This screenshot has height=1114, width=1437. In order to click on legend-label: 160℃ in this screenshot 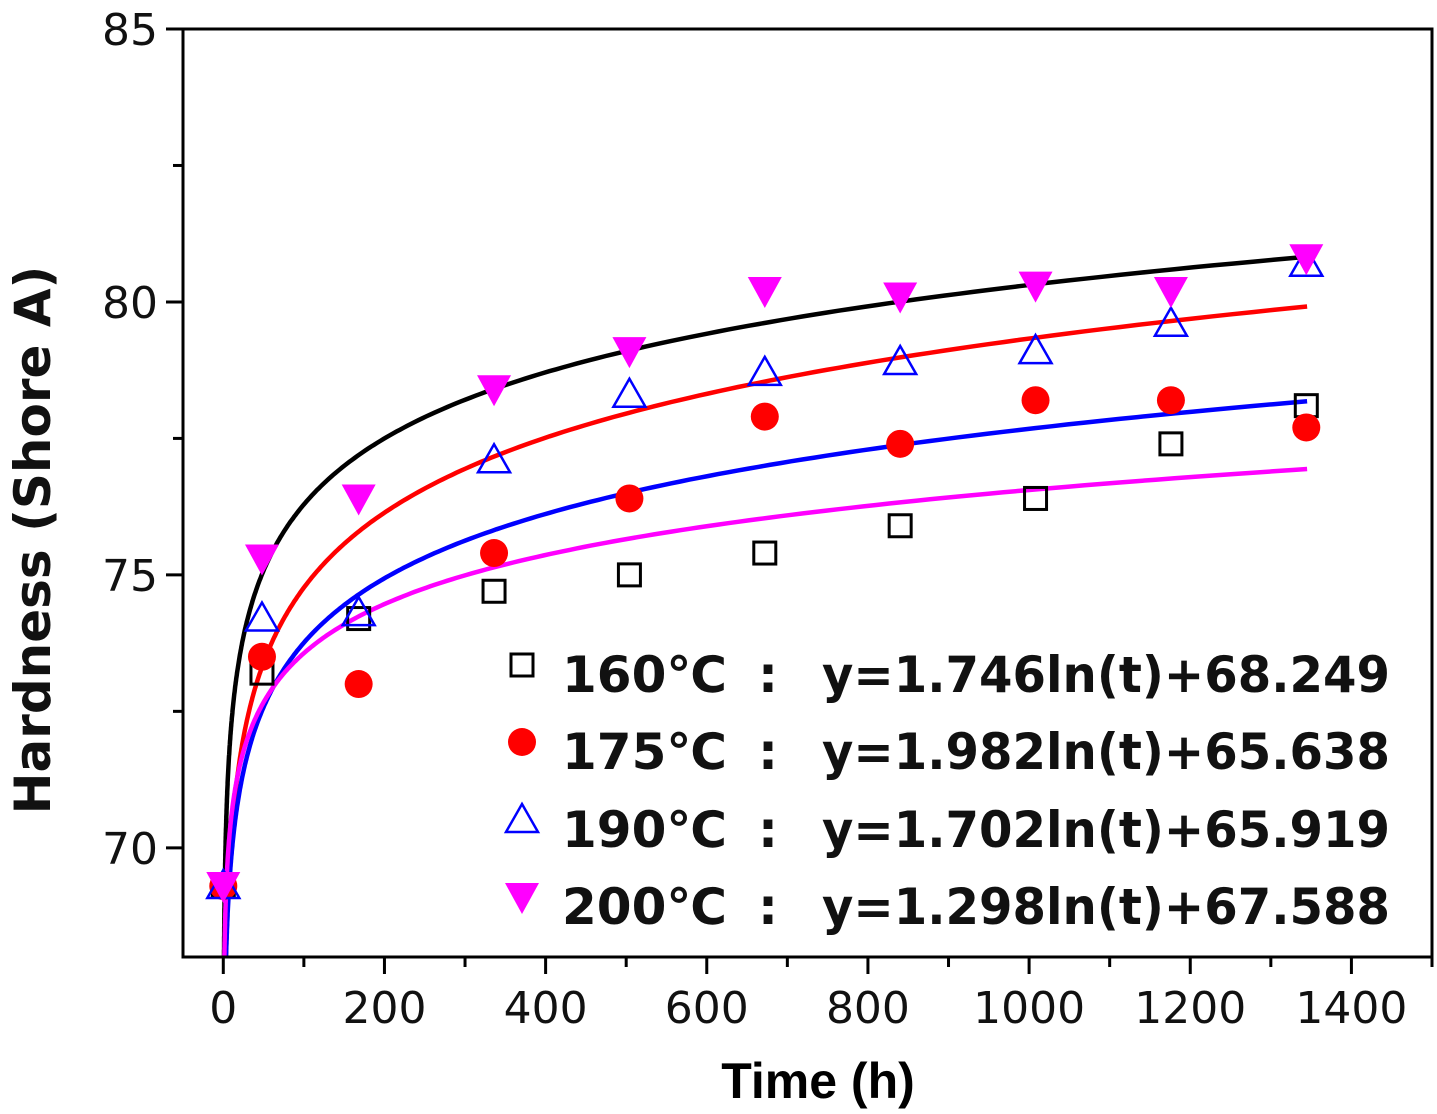, I will do `click(644, 675)`.